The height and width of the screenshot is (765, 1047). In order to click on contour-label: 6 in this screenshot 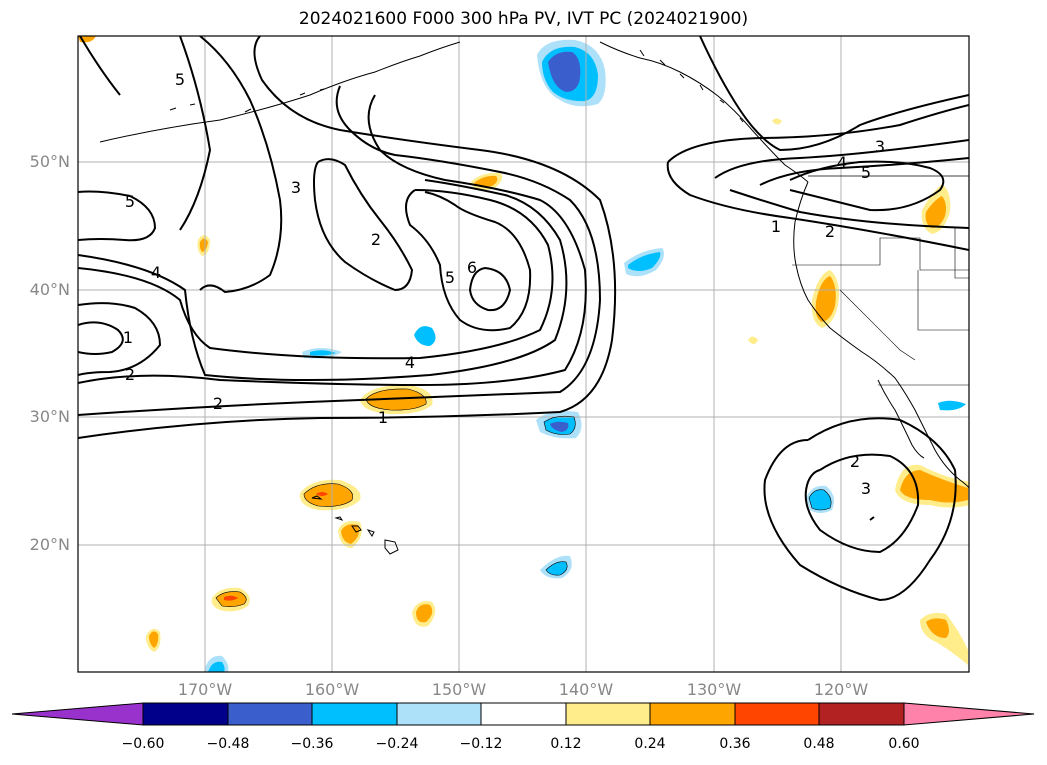, I will do `click(472, 267)`.